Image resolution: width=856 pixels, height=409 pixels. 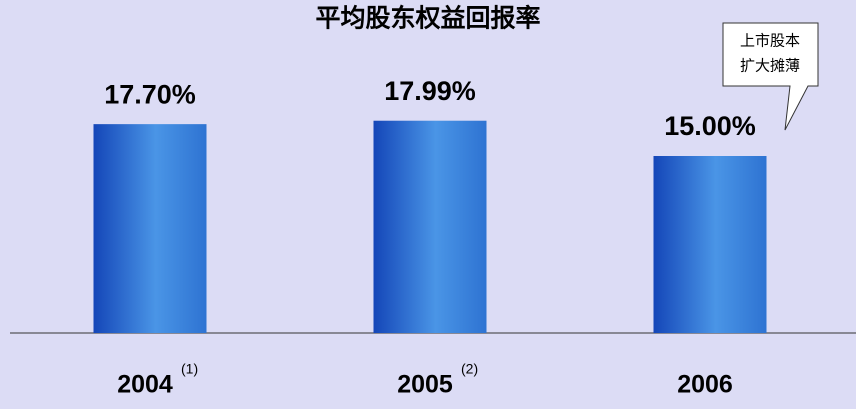 What do you see at coordinates (425, 385) in the screenshot?
I see `x-tick-label: 2005` at bounding box center [425, 385].